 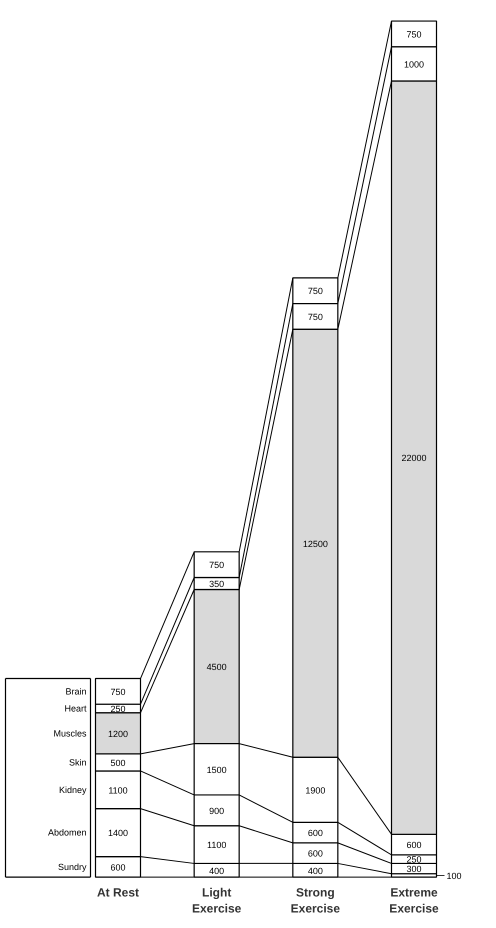 I want to click on data-label: 1400, so click(x=118, y=833).